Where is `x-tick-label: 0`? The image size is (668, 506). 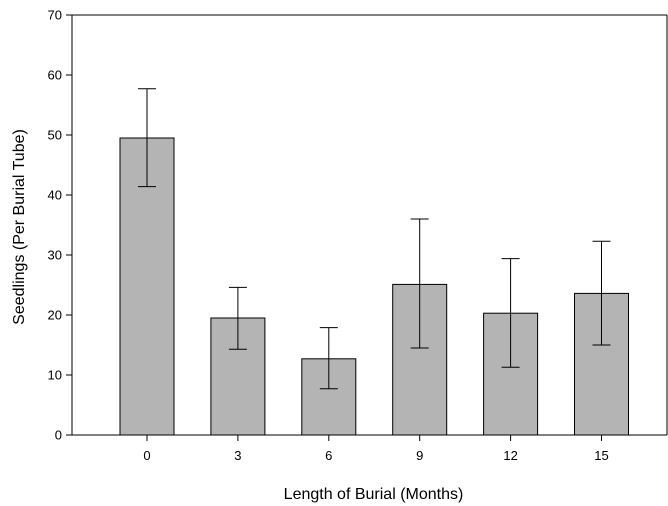 x-tick-label: 0 is located at coordinates (146, 455).